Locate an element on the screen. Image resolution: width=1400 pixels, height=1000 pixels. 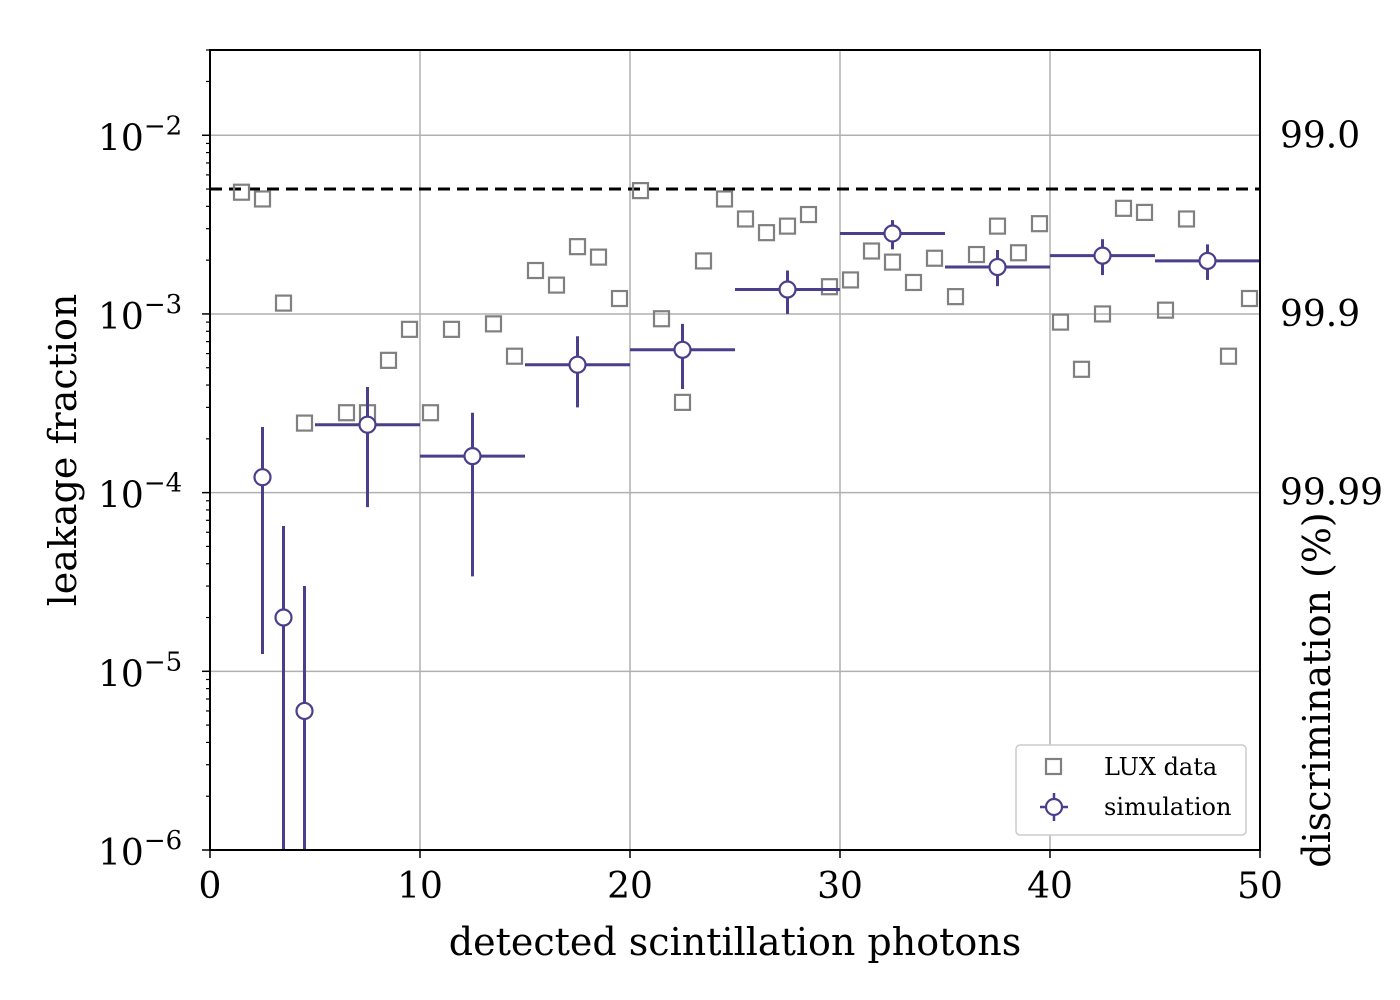
x-tick-label: 0 is located at coordinates (210, 886).